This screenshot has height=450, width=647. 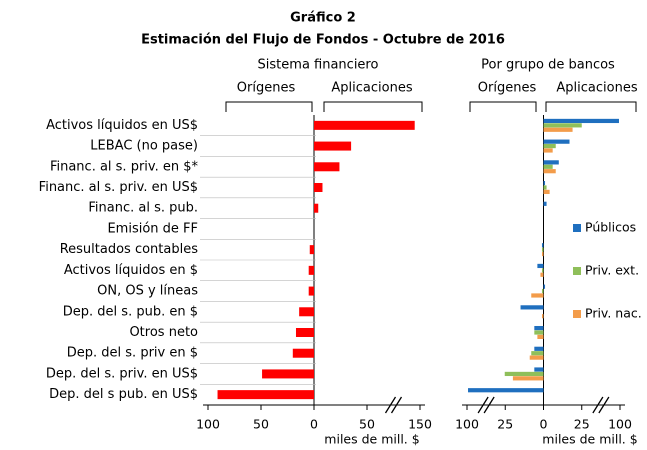 I want to click on chart-title: Gráfico 2, so click(x=323, y=18).